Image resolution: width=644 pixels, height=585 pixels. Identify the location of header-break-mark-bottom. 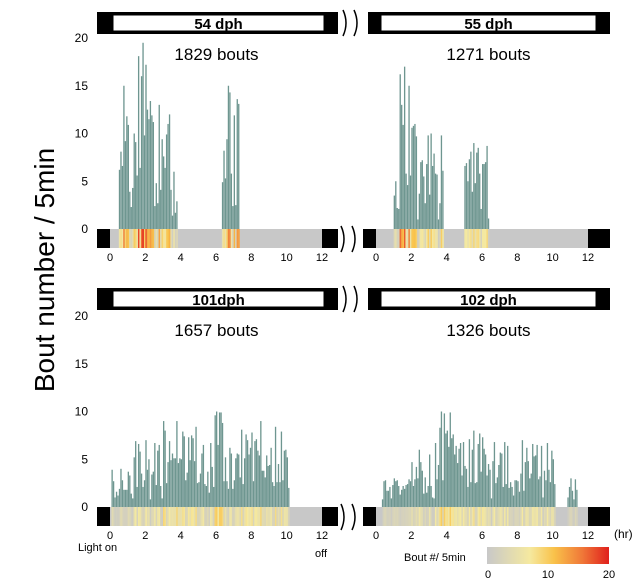
(350, 299).